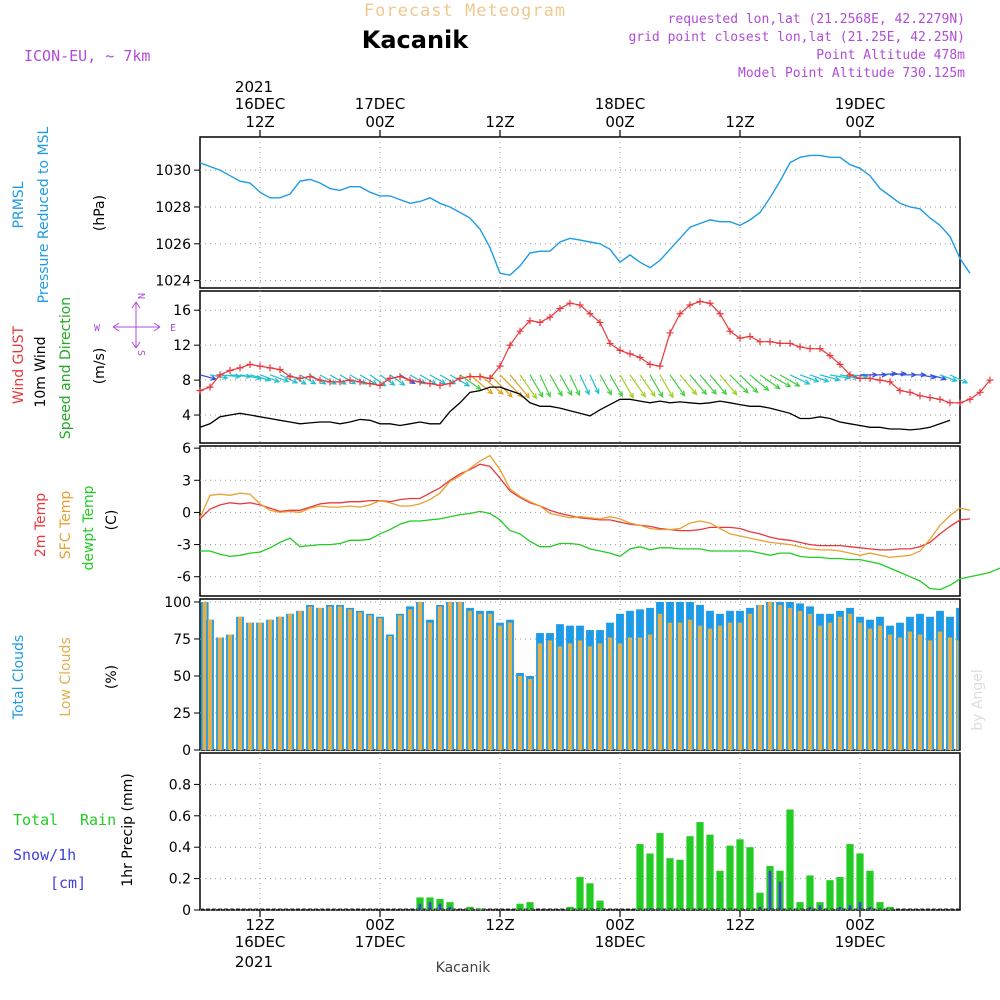  What do you see at coordinates (182, 346) in the screenshot?
I see `wind-ytick-label: 12` at bounding box center [182, 346].